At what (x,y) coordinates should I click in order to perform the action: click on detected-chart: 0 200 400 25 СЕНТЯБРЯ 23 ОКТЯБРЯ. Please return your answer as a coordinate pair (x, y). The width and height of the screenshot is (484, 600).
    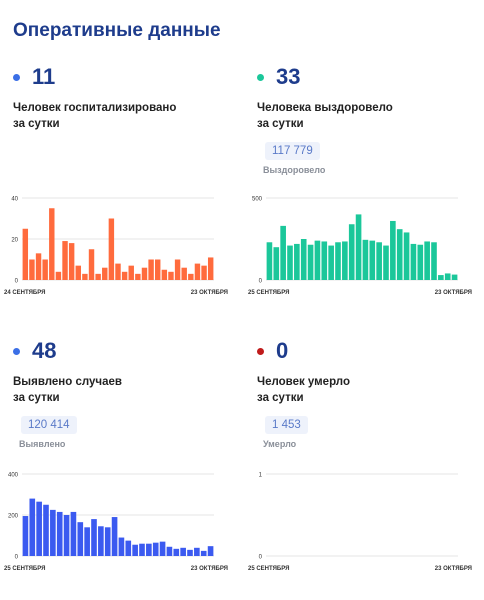
    Looking at the image, I should click on (116, 523).